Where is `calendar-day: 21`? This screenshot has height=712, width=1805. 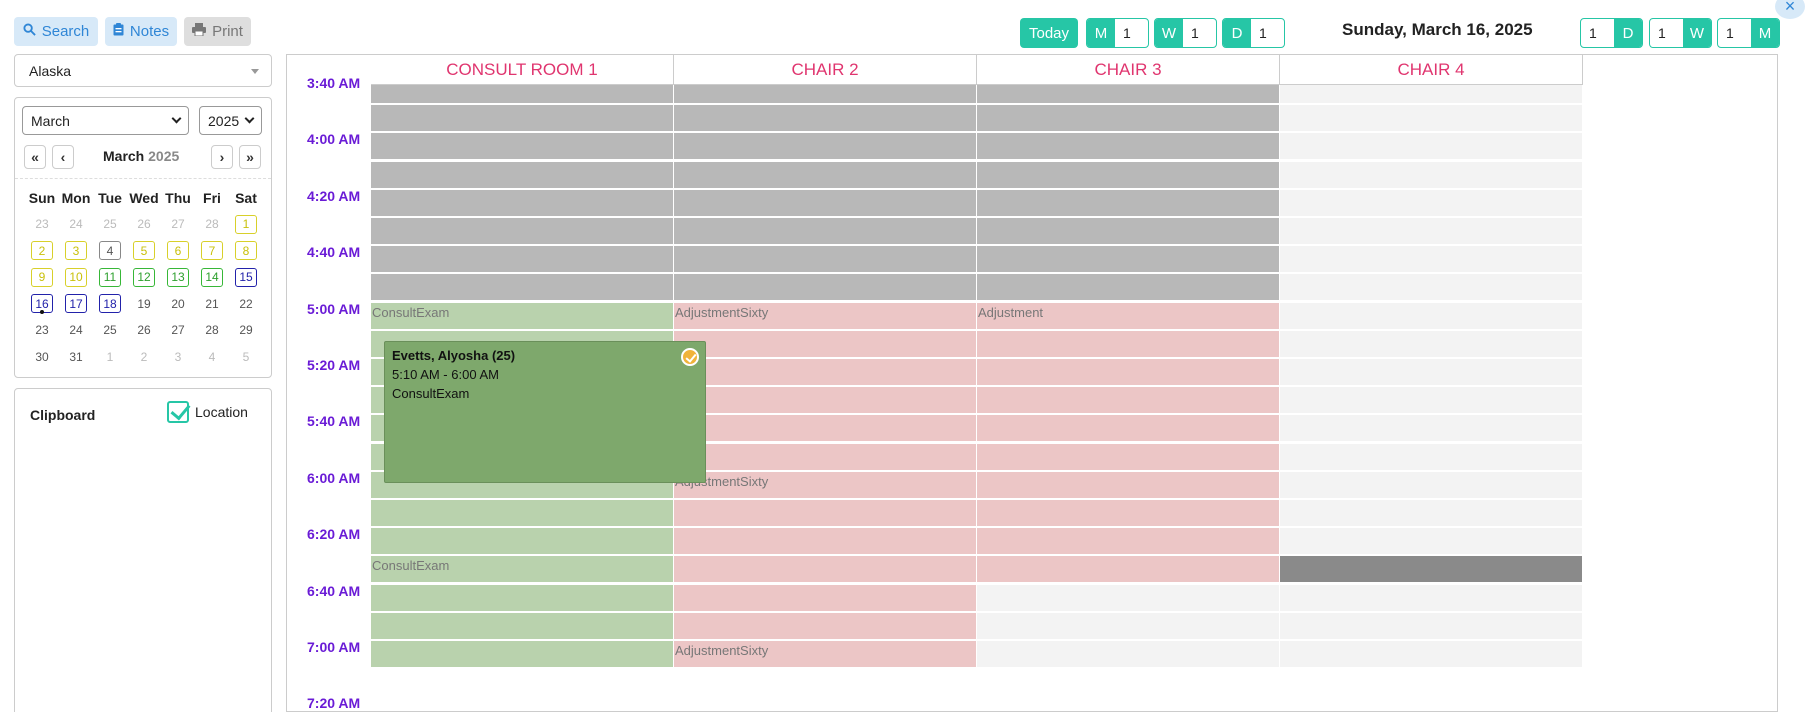 calendar-day: 21 is located at coordinates (212, 304).